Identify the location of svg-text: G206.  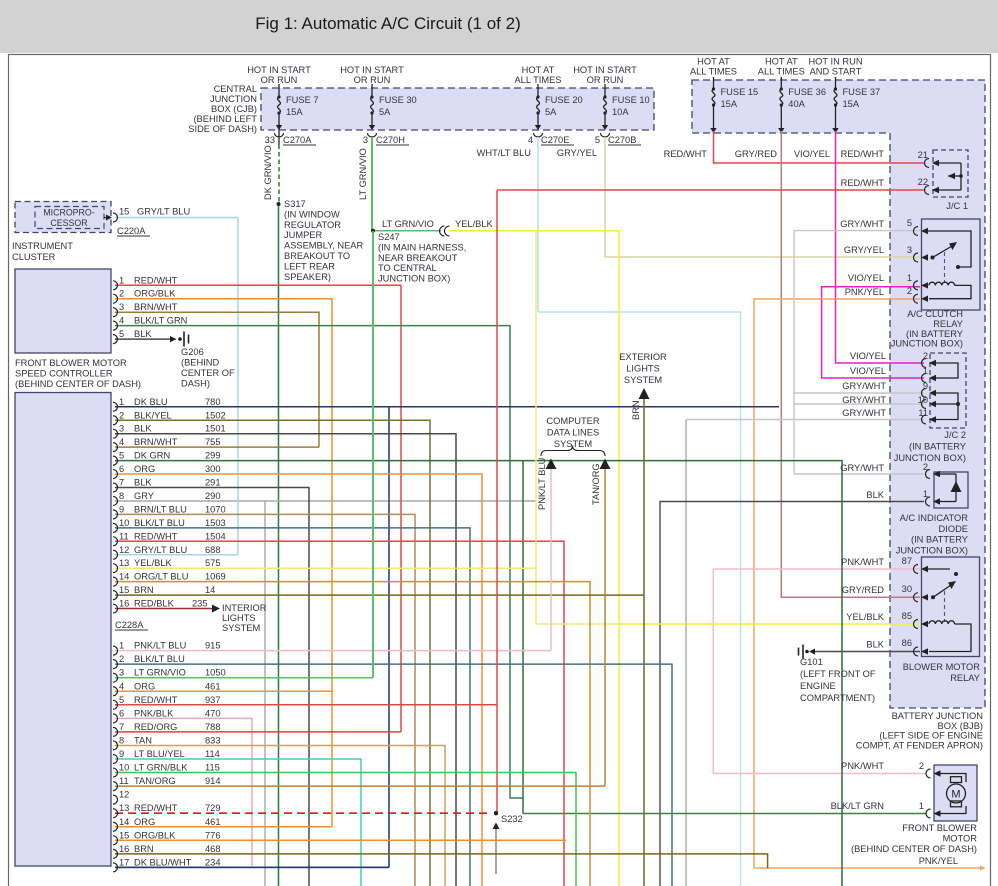
(192, 352).